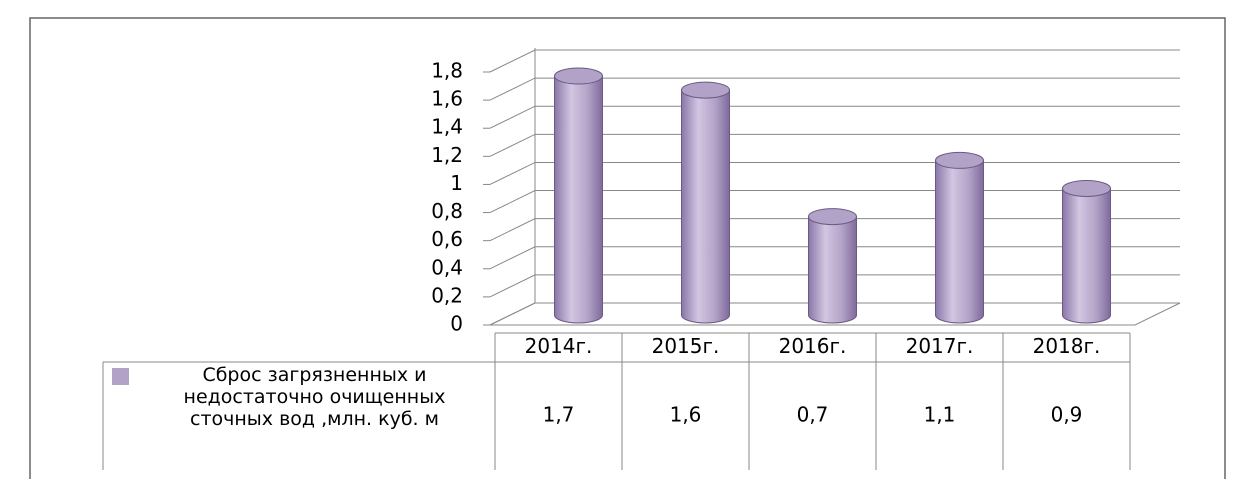  I want to click on x-tick-label: 2017г., so click(940, 346).